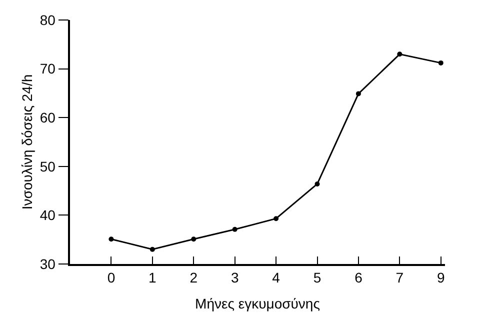 Image resolution: width=500 pixels, height=324 pixels. I want to click on x-axis-title: Μήνες εγκυμοσύνης, so click(257, 303).